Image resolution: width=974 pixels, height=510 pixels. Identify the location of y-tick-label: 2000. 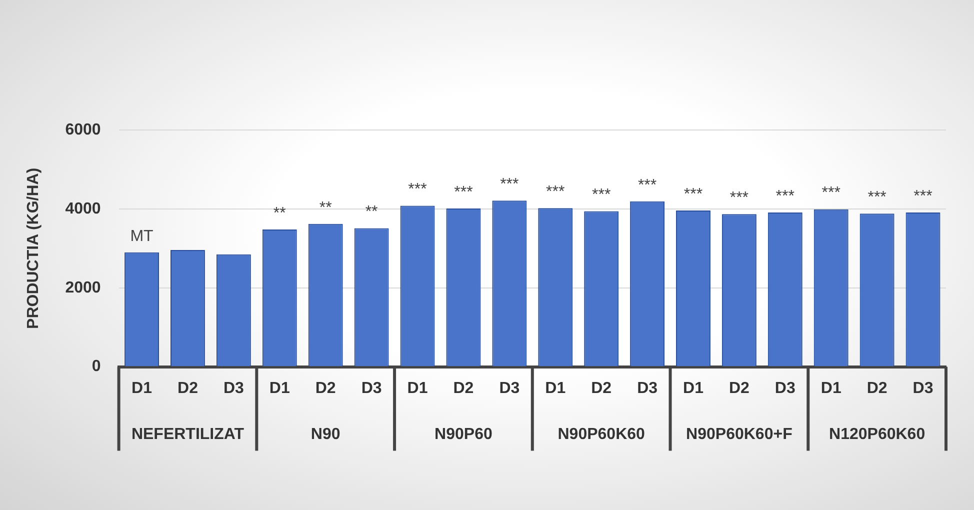
(83, 287).